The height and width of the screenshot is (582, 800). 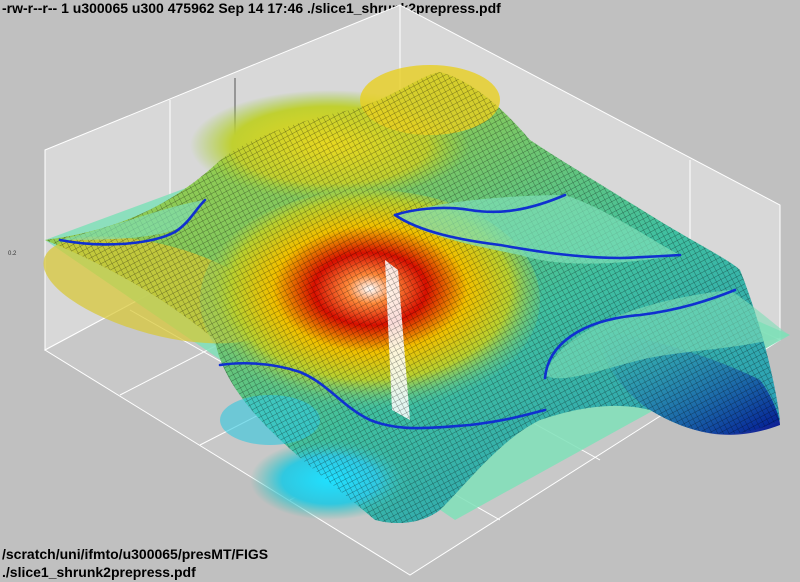 What do you see at coordinates (382, 395) in the screenshot?
I see `contour-front` at bounding box center [382, 395].